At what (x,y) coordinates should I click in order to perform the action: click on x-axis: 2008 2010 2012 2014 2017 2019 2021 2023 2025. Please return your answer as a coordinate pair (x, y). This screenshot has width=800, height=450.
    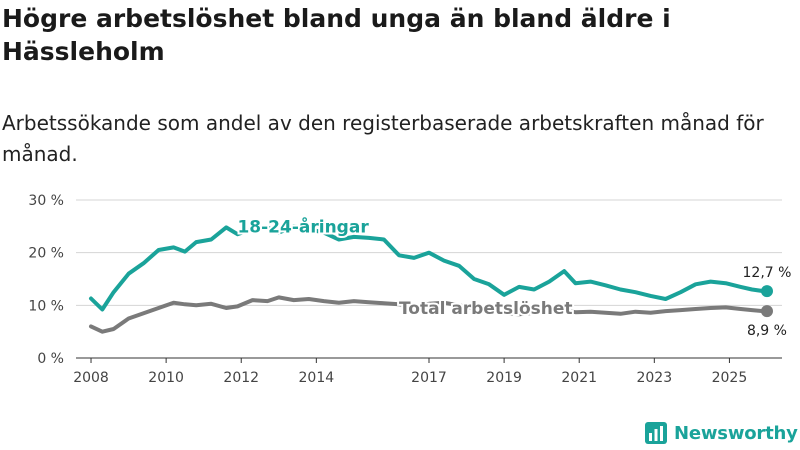
    Looking at the image, I should click on (427, 371).